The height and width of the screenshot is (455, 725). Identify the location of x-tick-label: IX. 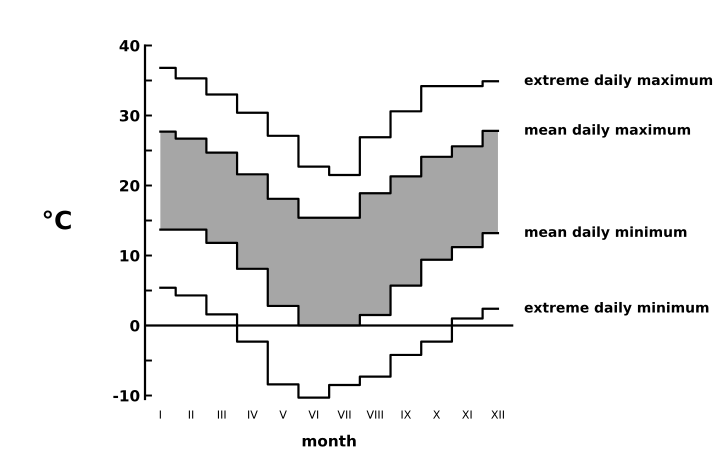
(406, 414).